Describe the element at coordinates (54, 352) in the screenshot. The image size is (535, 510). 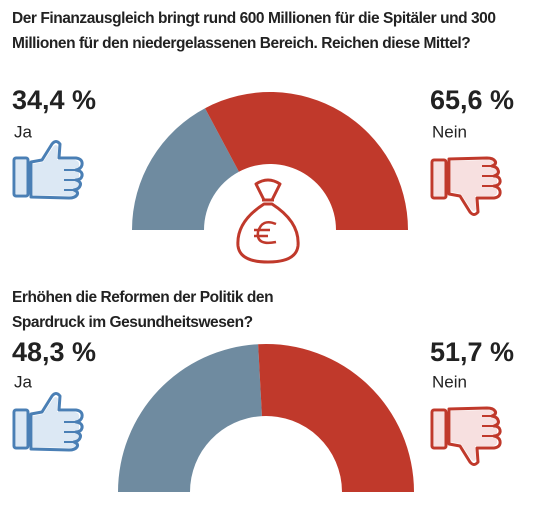
I see `value-label: 48,3 %` at that location.